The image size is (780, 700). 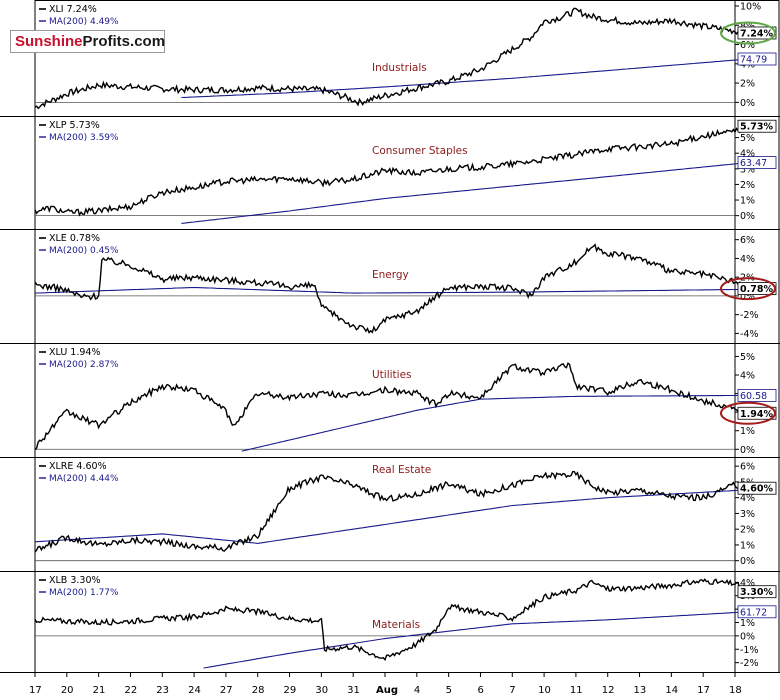 I want to click on x-tick-label: 10, so click(x=544, y=690).